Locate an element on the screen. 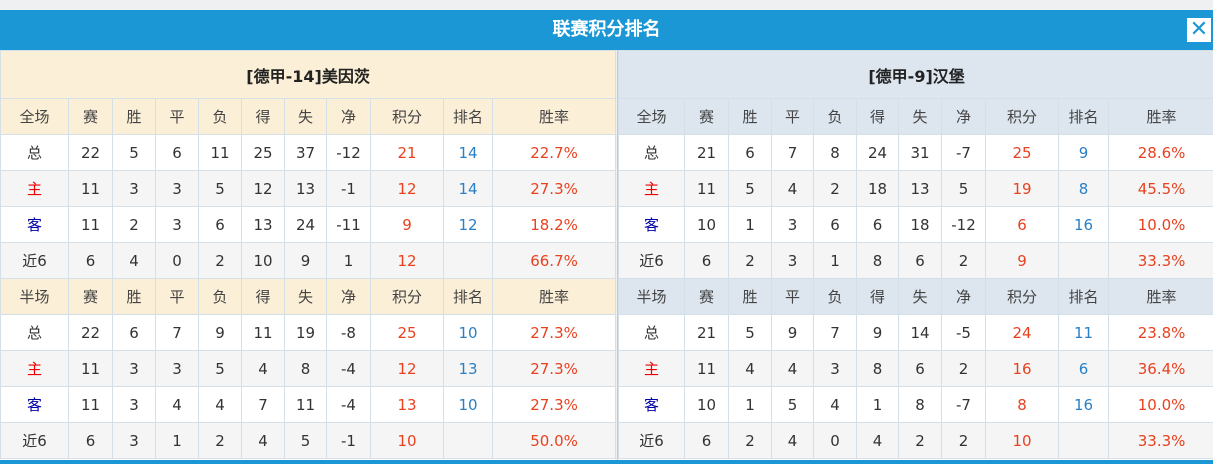 The image size is (1213, 464). cell-排名: 16 is located at coordinates (1083, 224).